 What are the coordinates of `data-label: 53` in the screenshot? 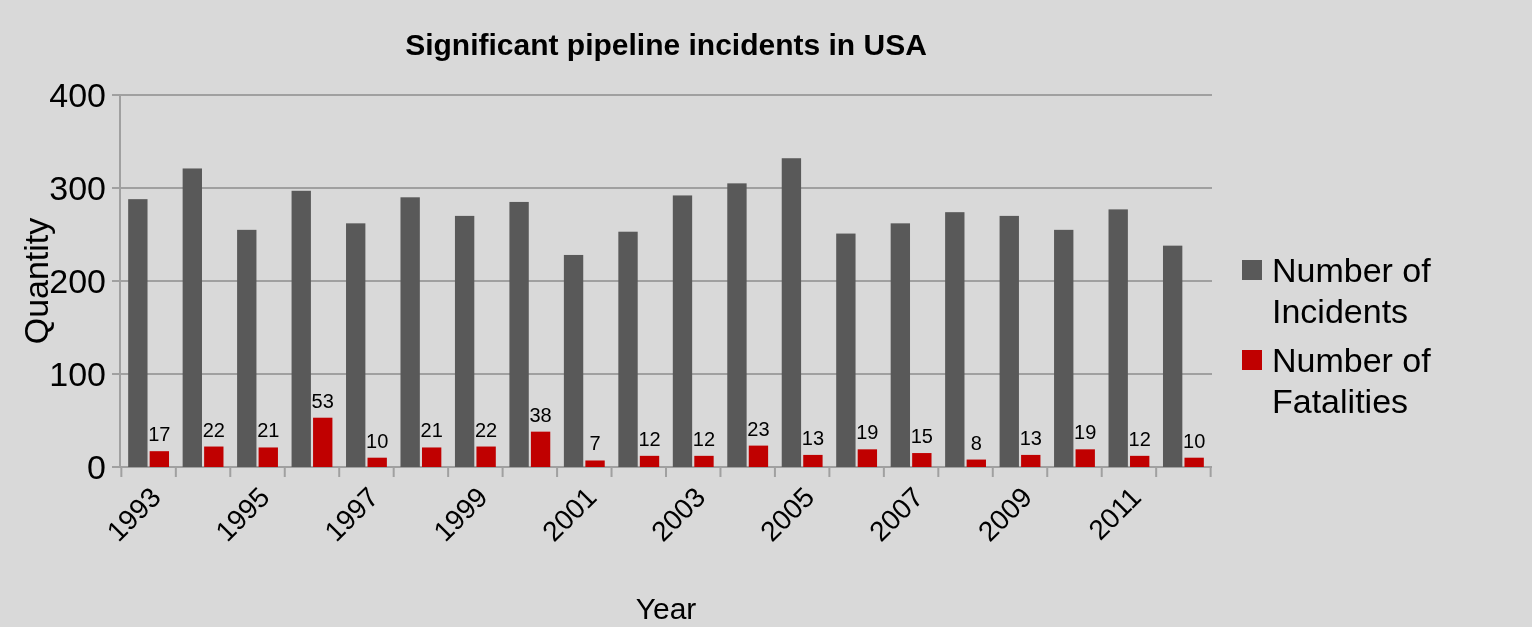 It's located at (322, 400).